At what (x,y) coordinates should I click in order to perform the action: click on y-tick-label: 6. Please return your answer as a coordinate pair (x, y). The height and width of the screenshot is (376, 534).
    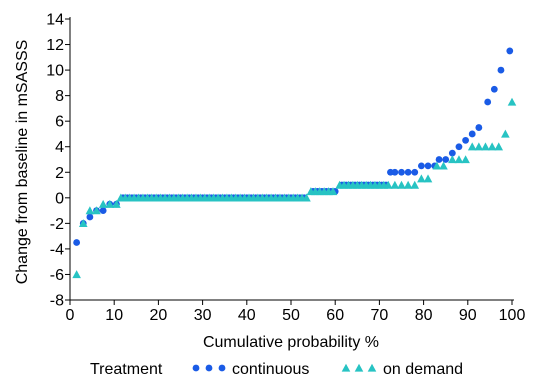
    Looking at the image, I should click on (59, 122).